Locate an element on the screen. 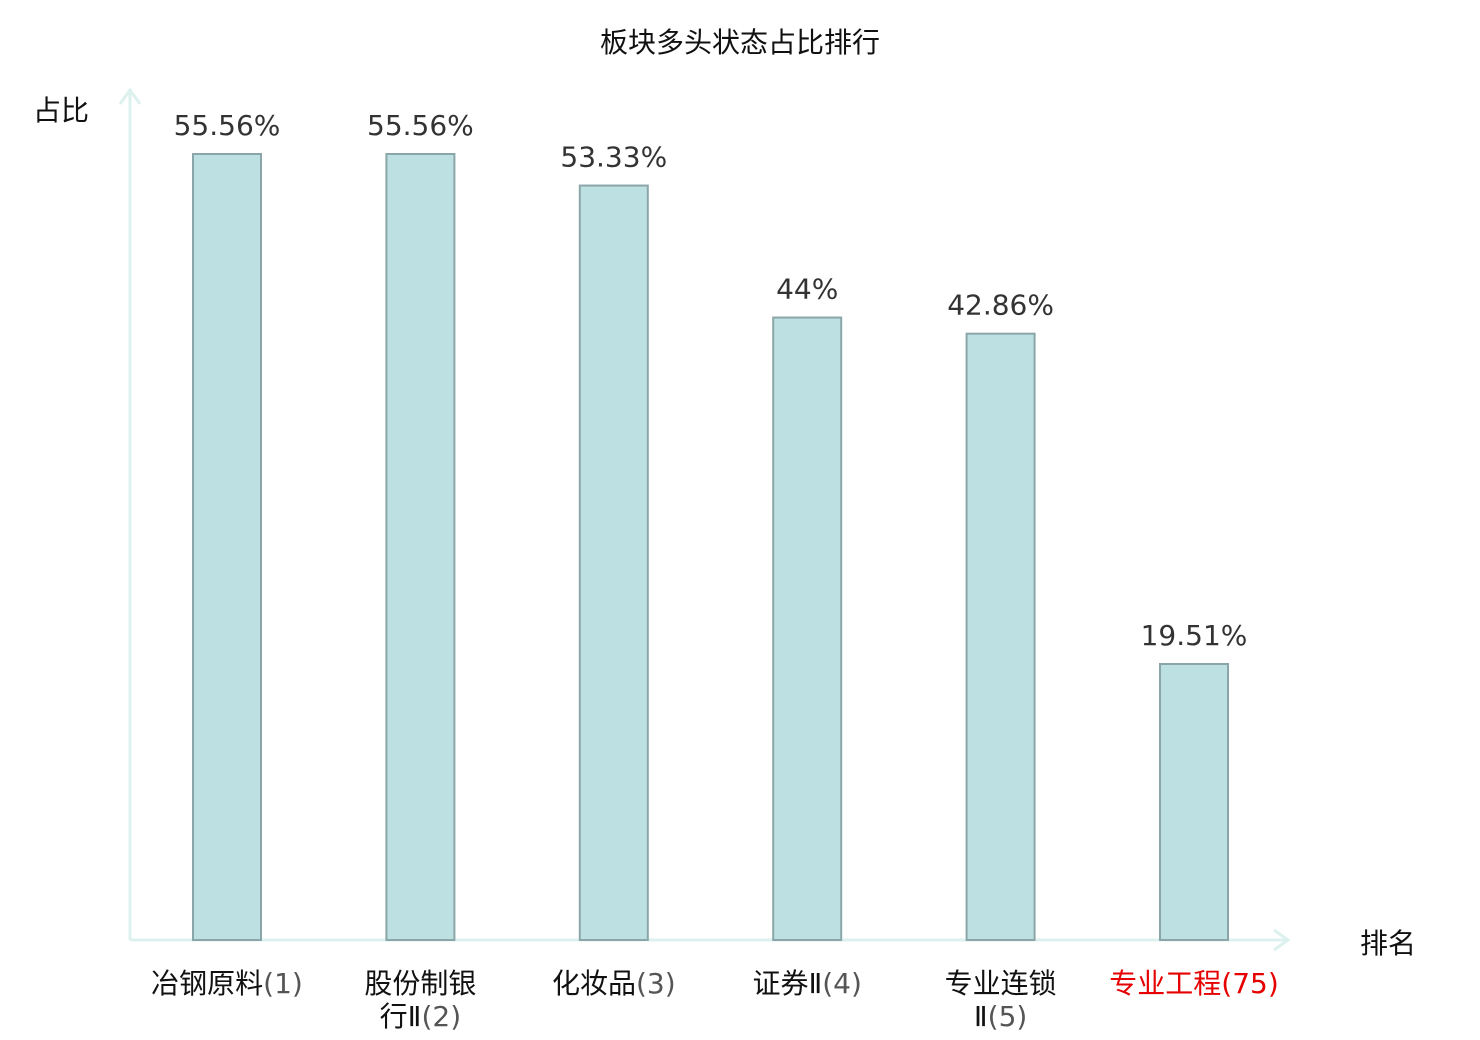 The width and height of the screenshot is (1480, 1040). category-tick-label: 专业工程(75) is located at coordinates (1194, 983).